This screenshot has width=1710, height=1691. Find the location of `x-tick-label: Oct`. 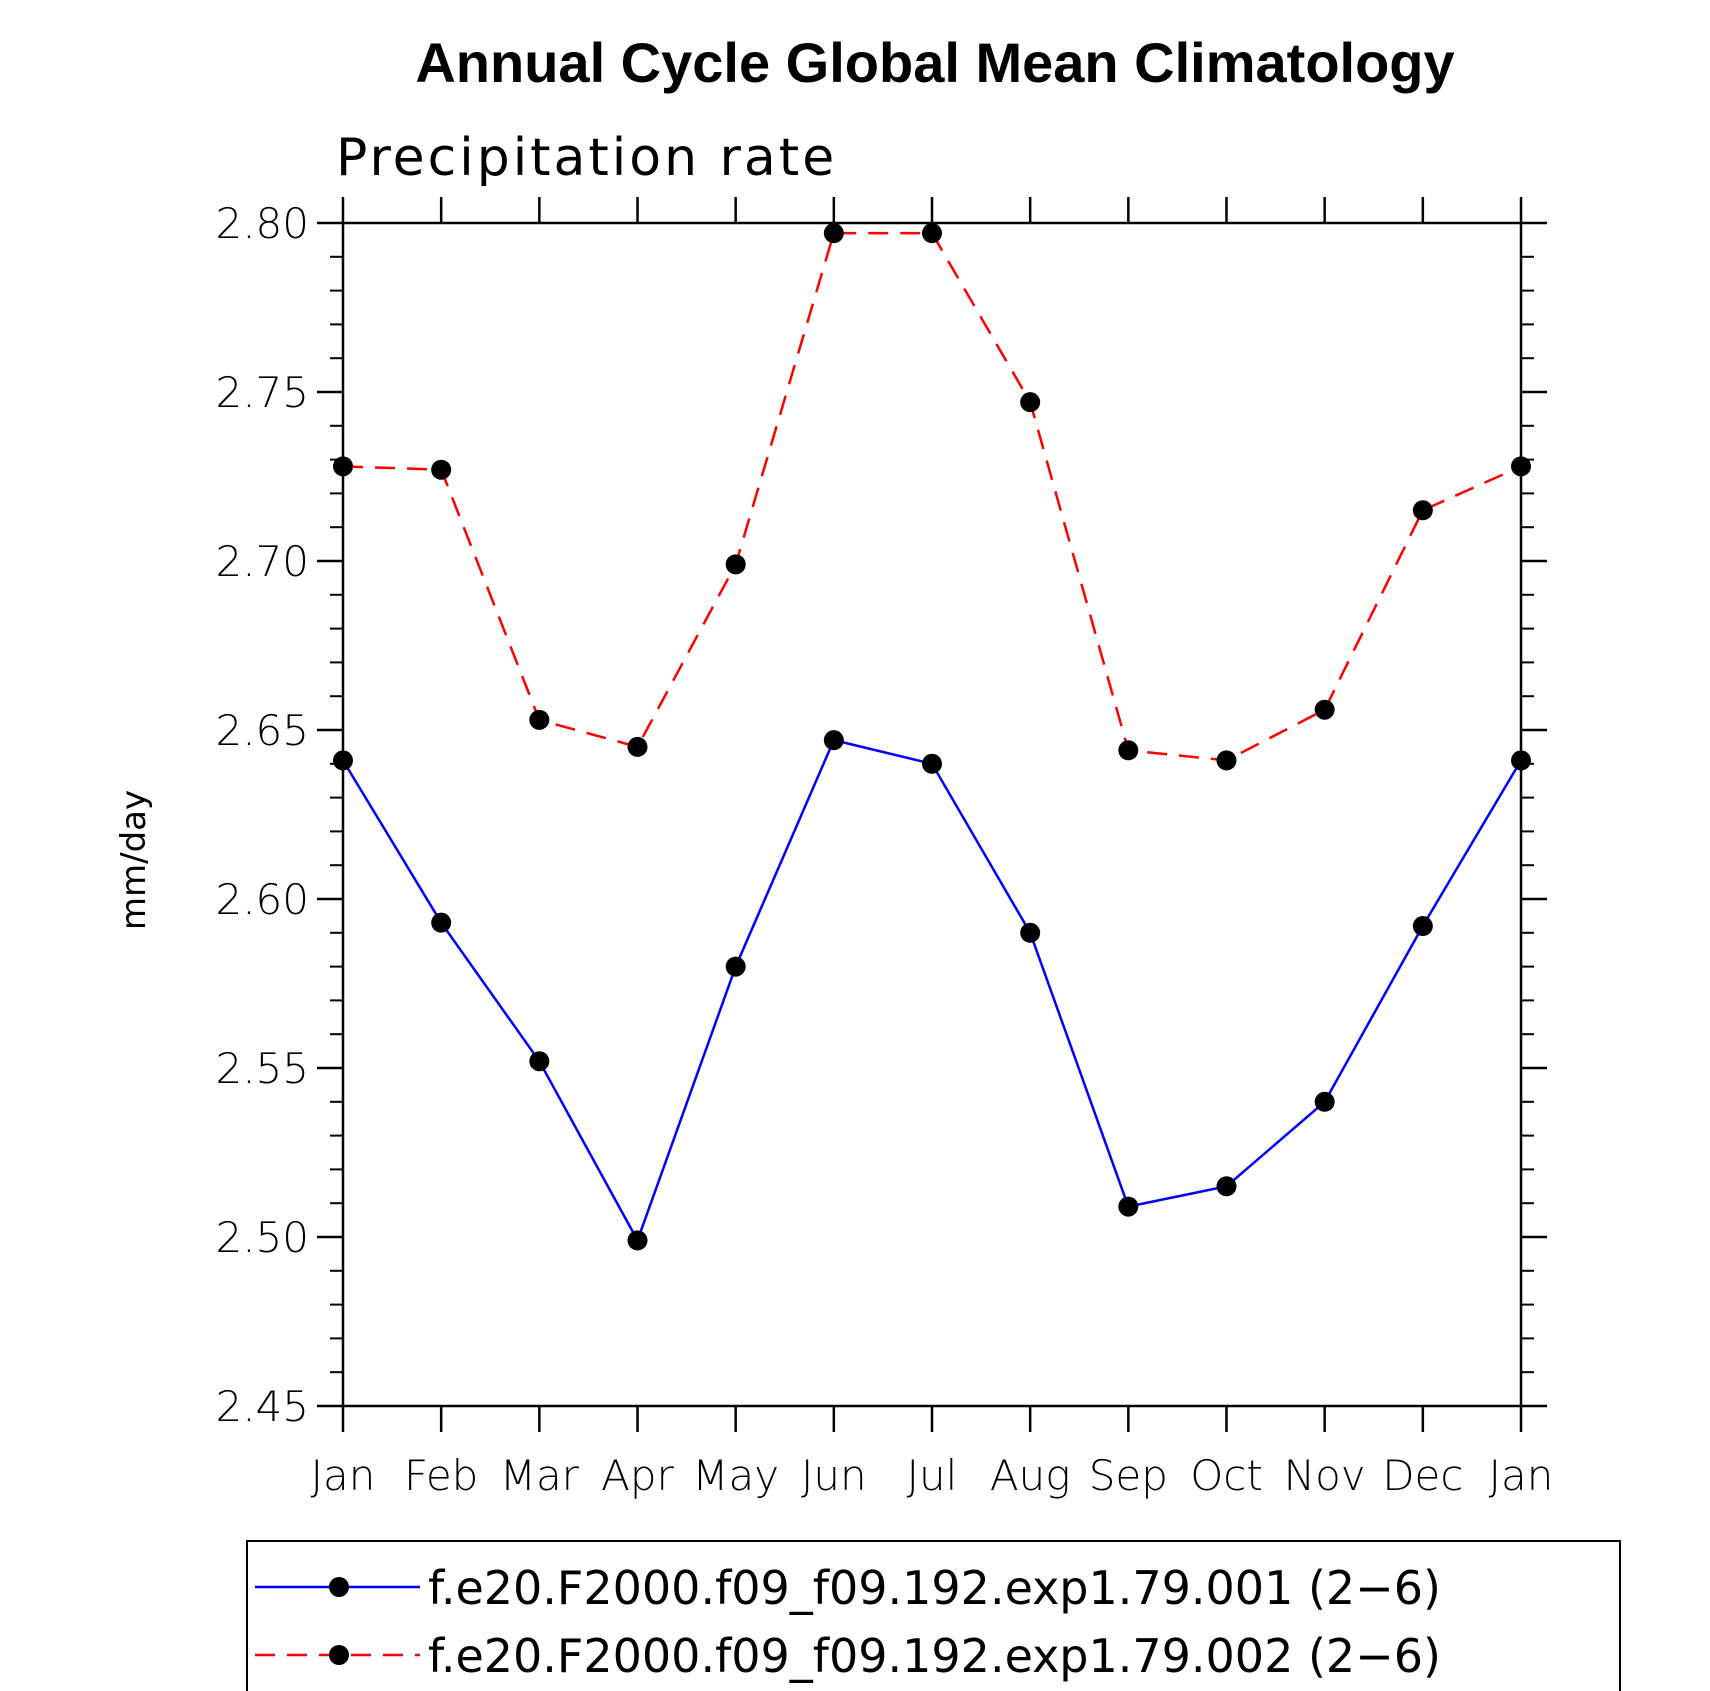

x-tick-label: Oct is located at coordinates (1226, 1475).